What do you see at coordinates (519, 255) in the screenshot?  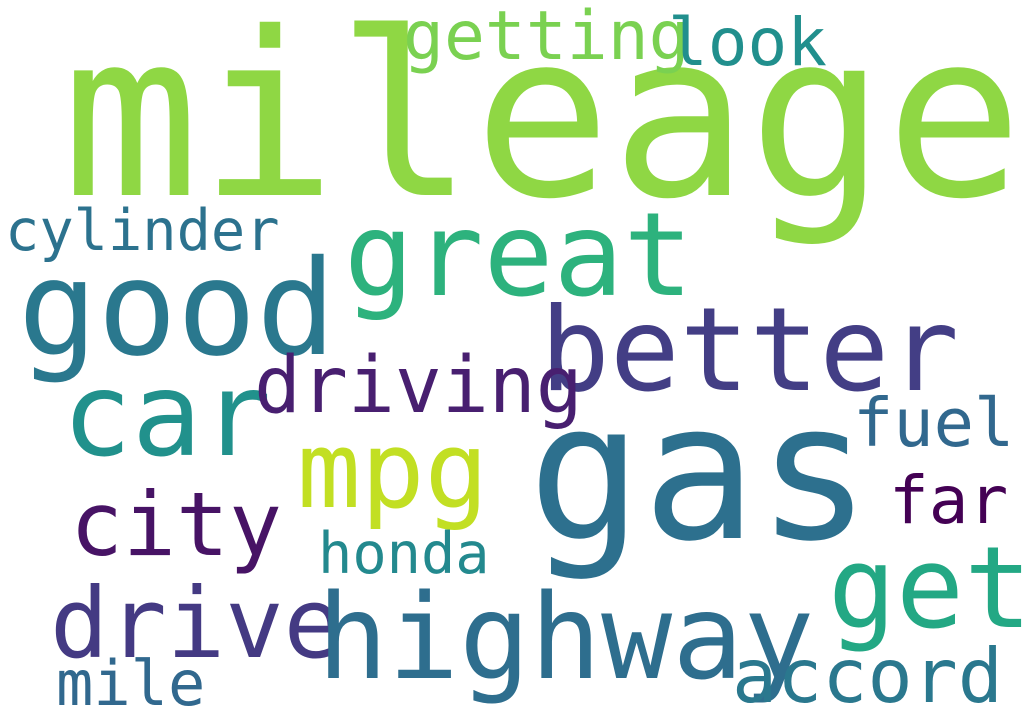 I see `word-great: great` at bounding box center [519, 255].